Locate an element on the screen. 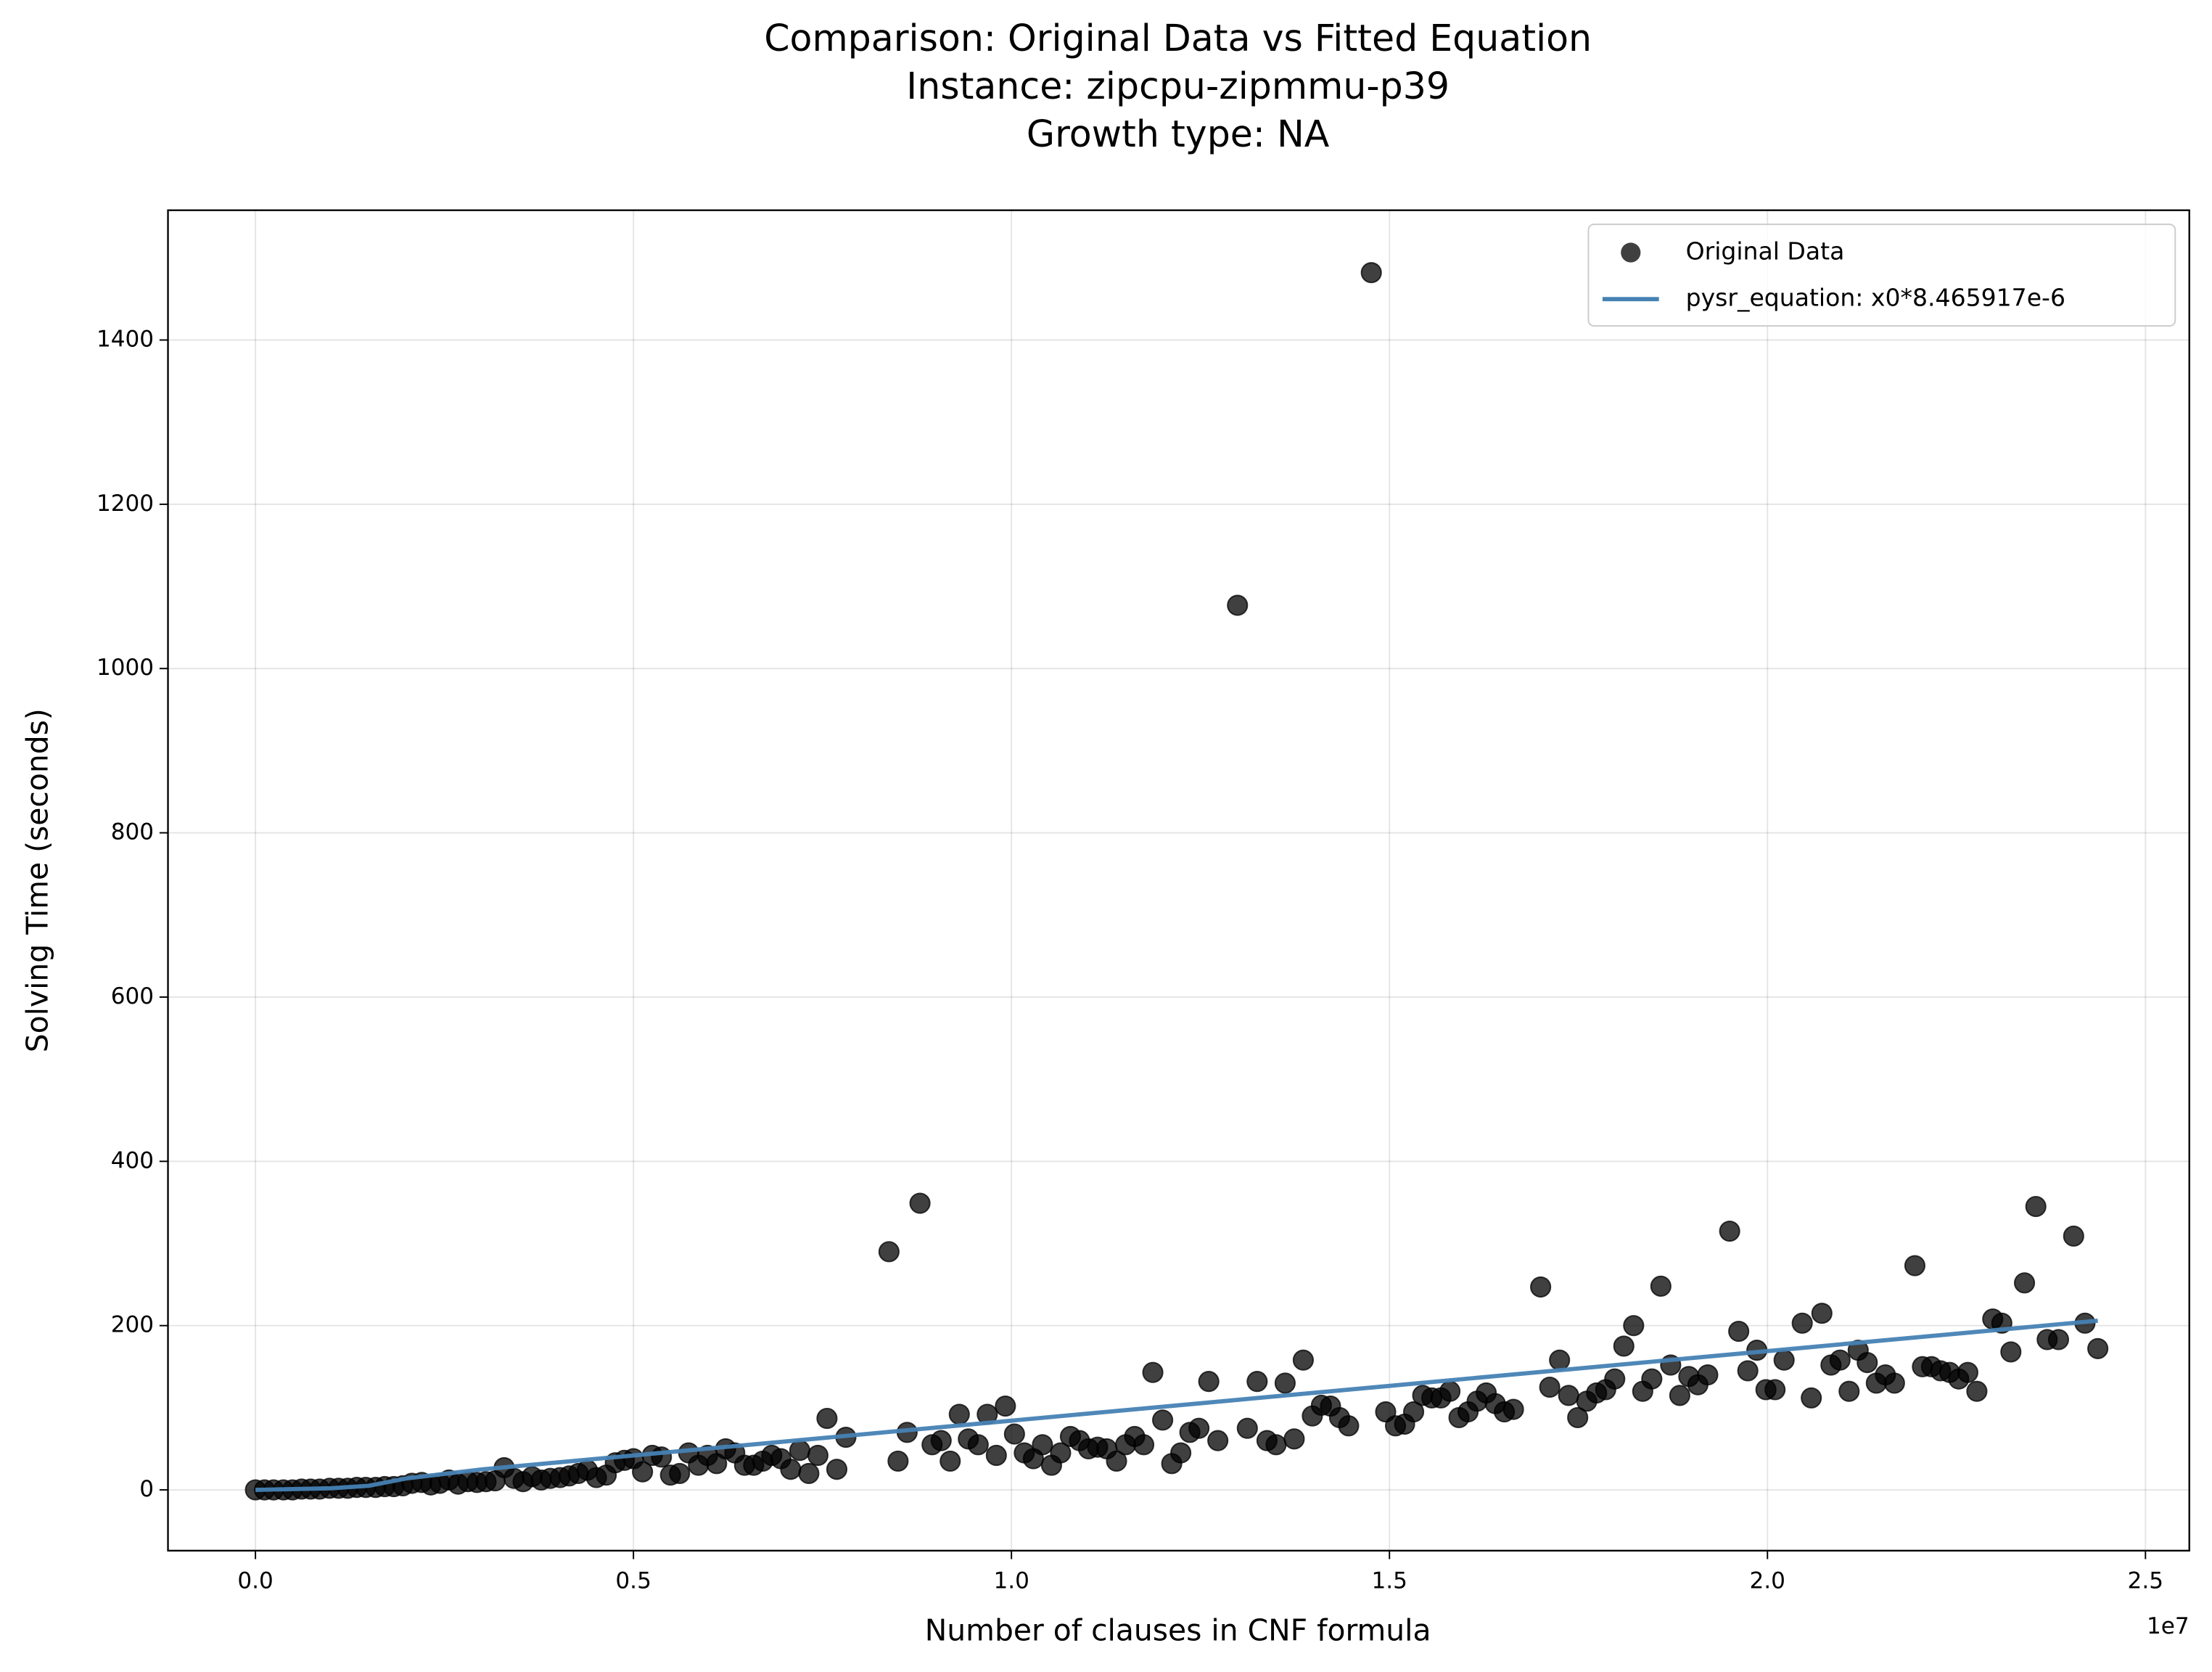 This screenshot has width=2212, height=1672. fit-line is located at coordinates (1177, 1405).